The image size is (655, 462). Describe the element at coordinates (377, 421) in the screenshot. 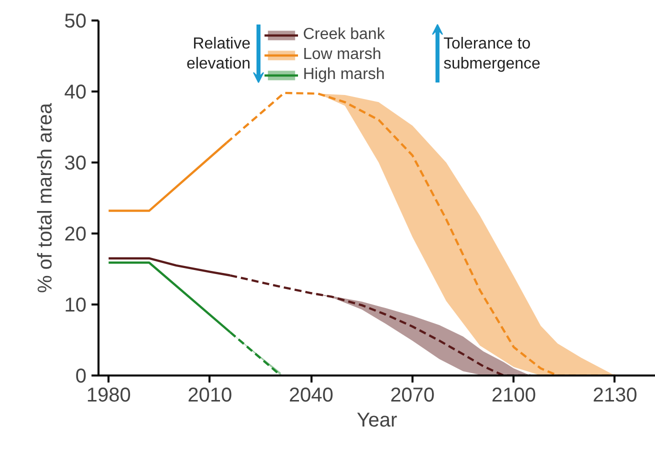

I see `x-axis-title: Year` at that location.